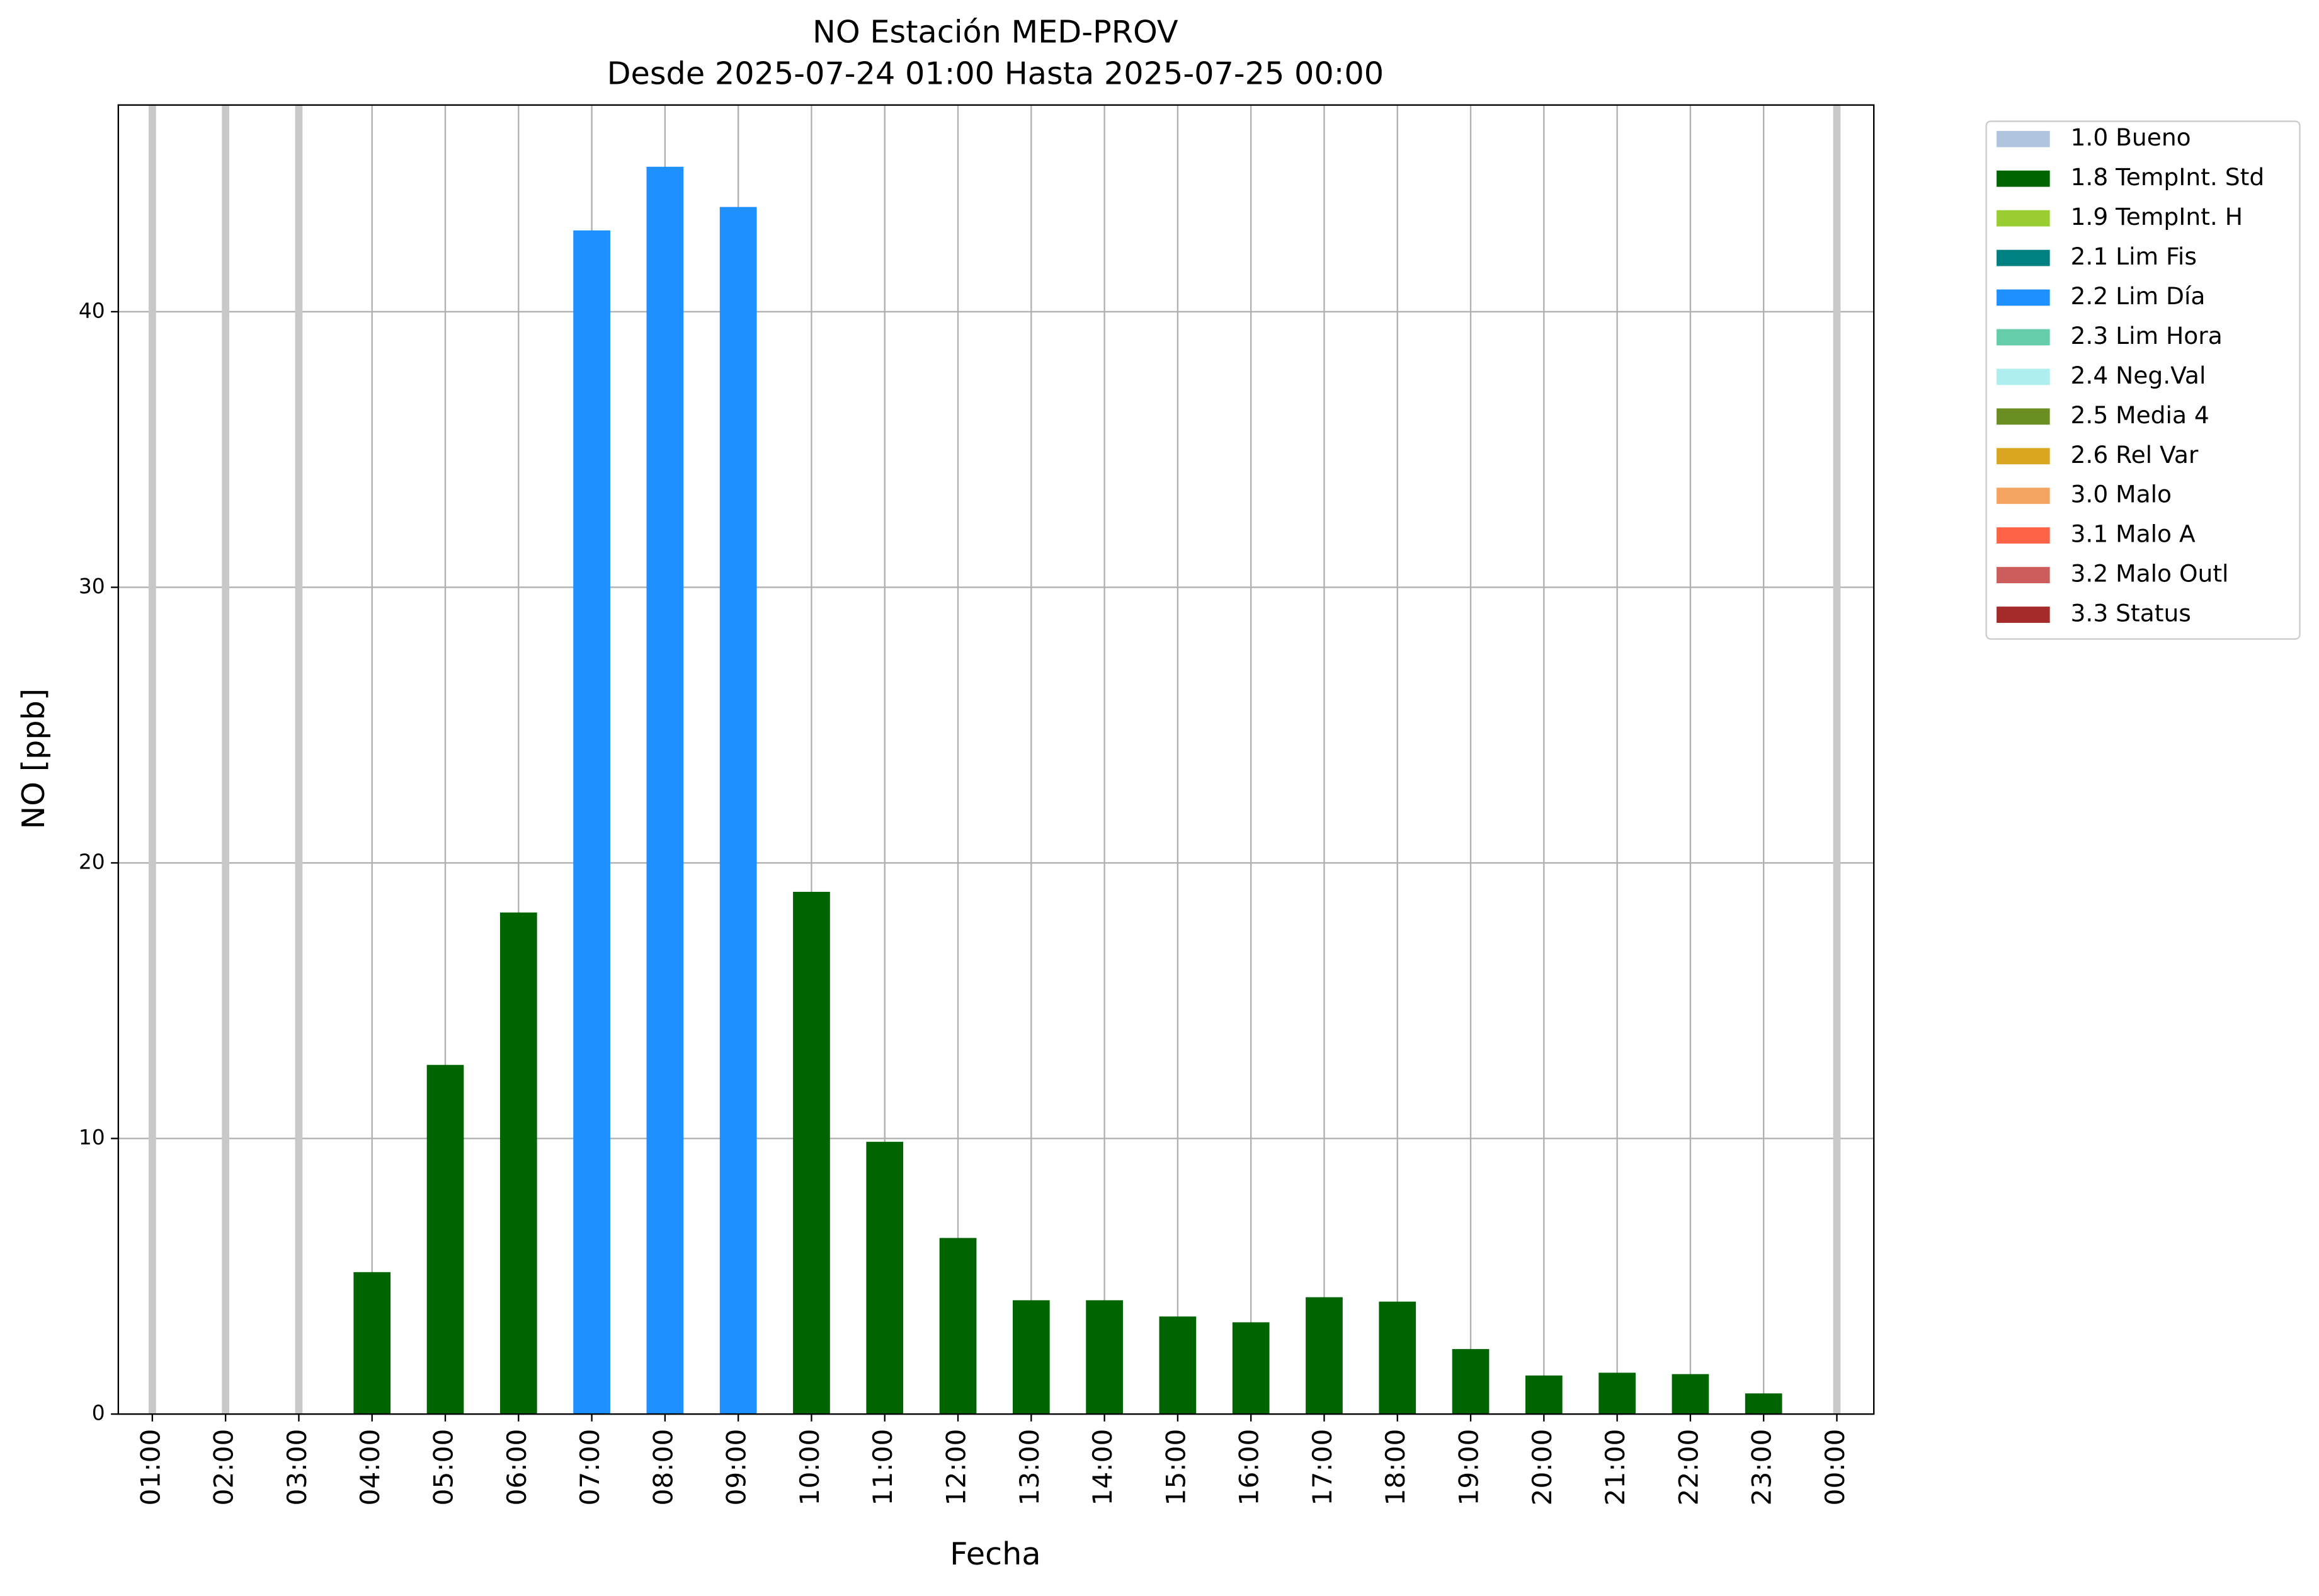  Describe the element at coordinates (297, 1467) in the screenshot. I see `x-tick-label: 03:00` at that location.